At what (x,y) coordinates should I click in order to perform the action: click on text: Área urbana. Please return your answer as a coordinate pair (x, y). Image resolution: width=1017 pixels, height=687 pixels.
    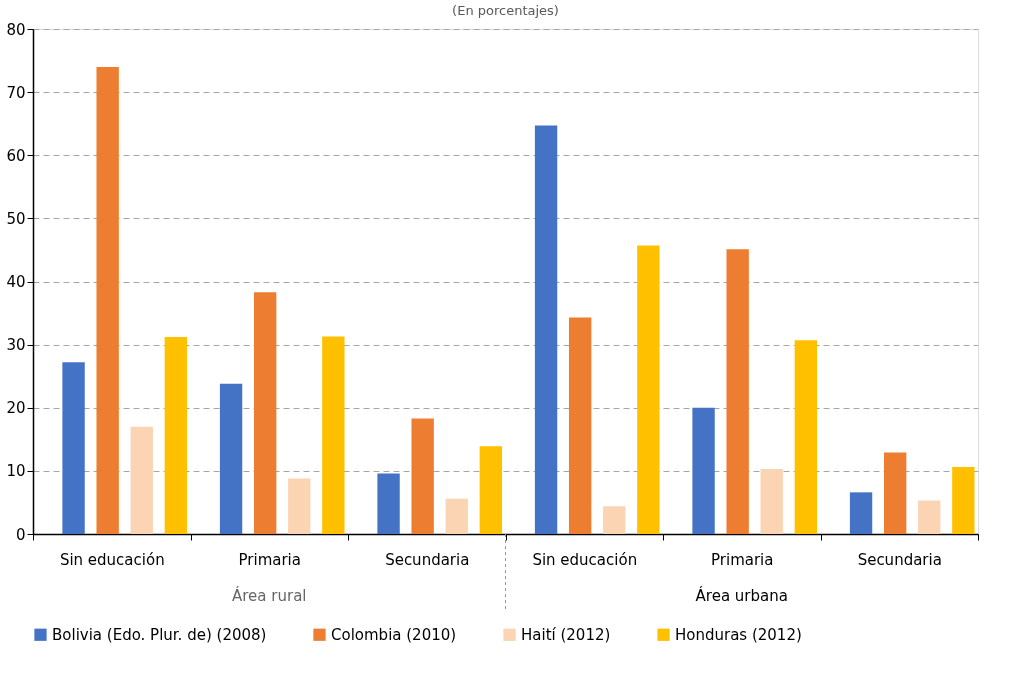
    Looking at the image, I should click on (741, 595).